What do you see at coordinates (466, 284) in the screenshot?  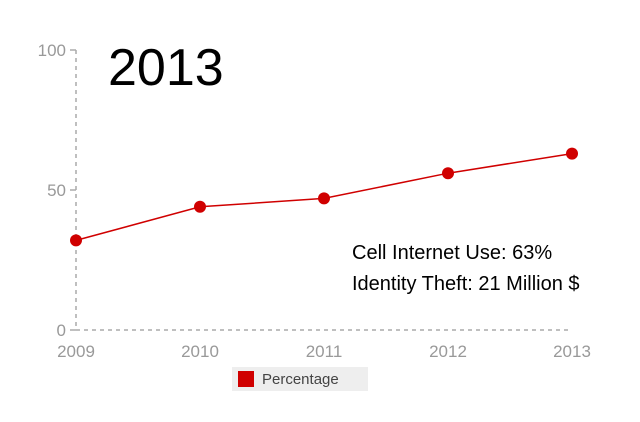 I see `annotation-identity-theft: Identity Theft: 21 Million $` at bounding box center [466, 284].